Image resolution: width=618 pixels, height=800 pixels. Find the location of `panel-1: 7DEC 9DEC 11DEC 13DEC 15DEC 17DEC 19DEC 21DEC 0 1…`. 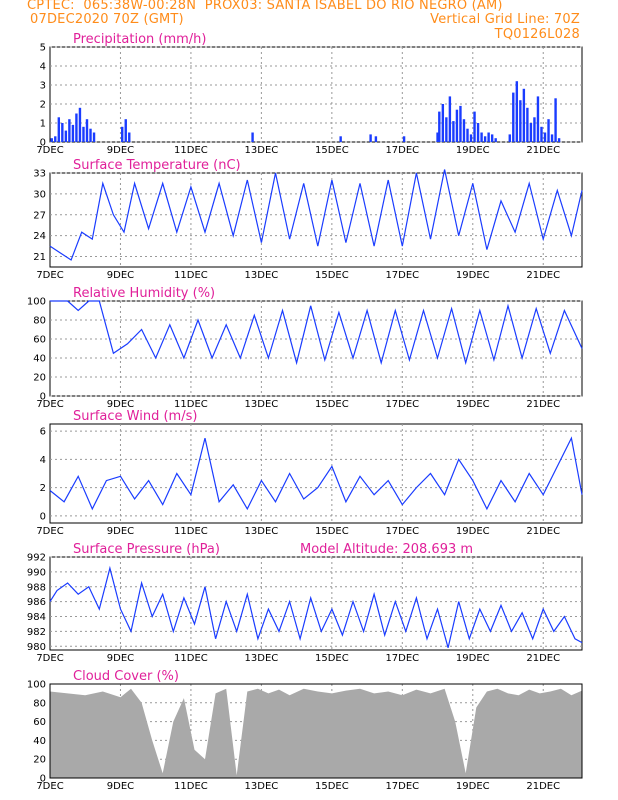

panel-1: 7DEC 9DEC 11DEC 13DEC 15DEC 17DEC 19DEC 21DEC 0 1… is located at coordinates (309, 94).